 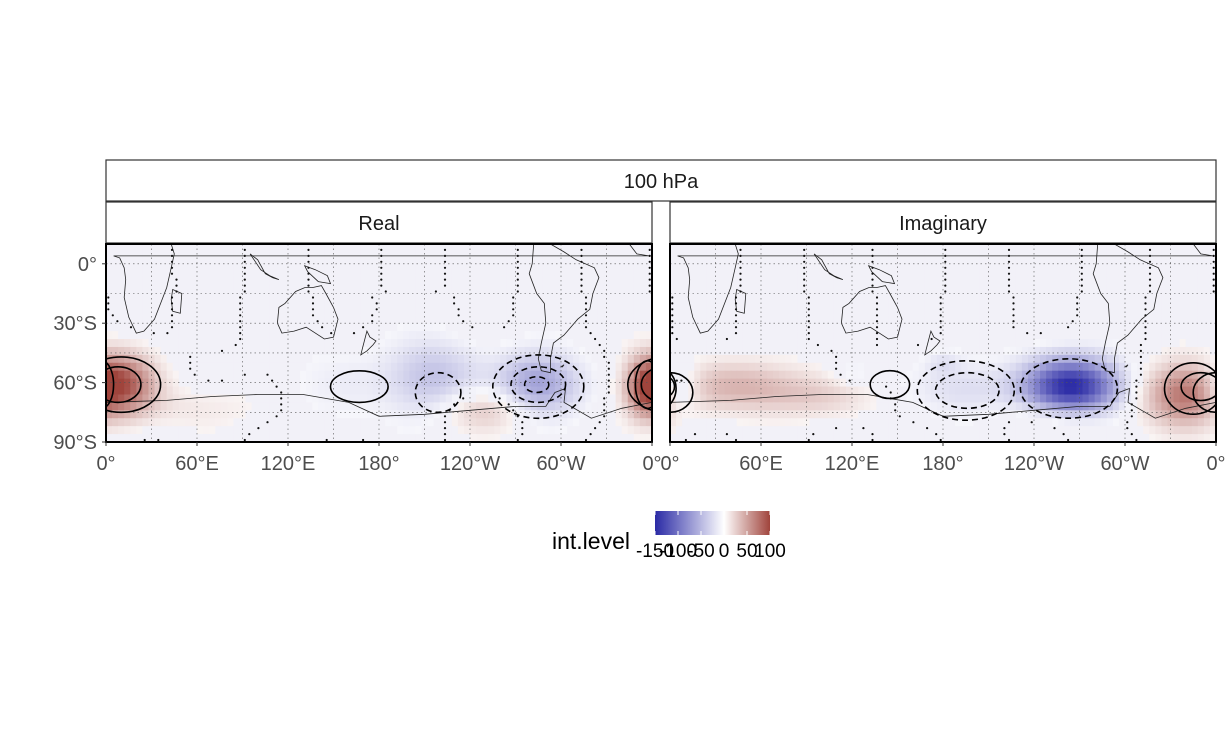 What do you see at coordinates (761, 464) in the screenshot?
I see `x-tick-label: 60°E` at bounding box center [761, 464].